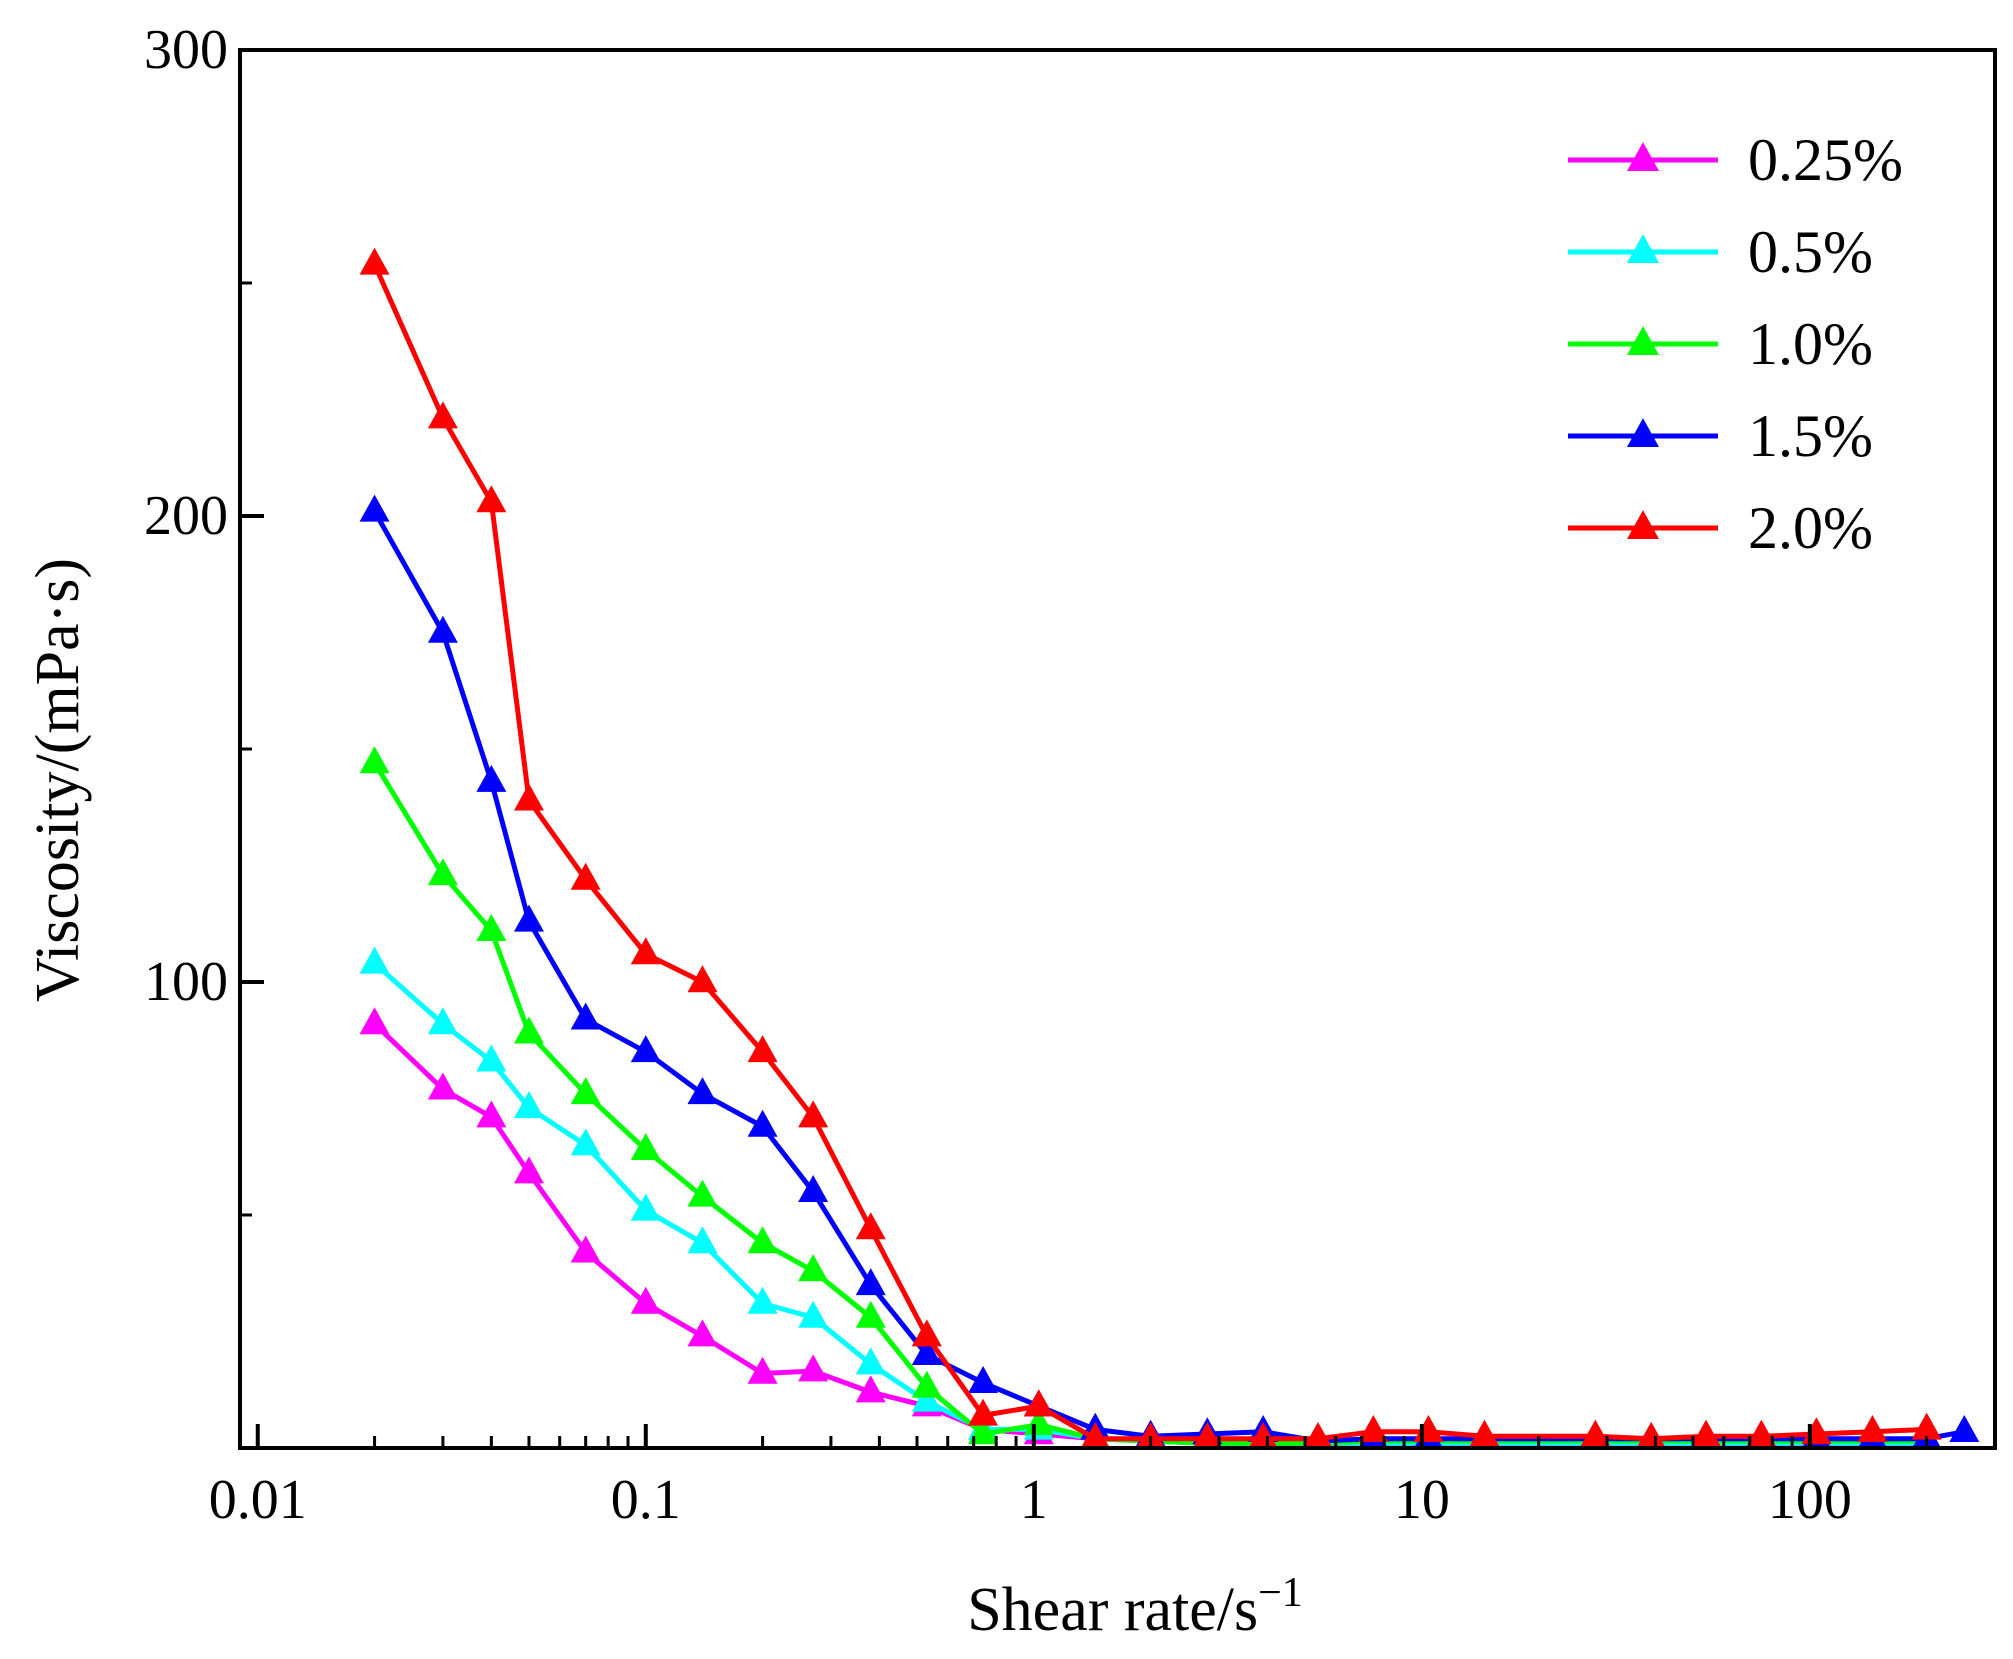  What do you see at coordinates (1135, 1607) in the screenshot?
I see `x-axis-title: Shear rate/s−1` at bounding box center [1135, 1607].